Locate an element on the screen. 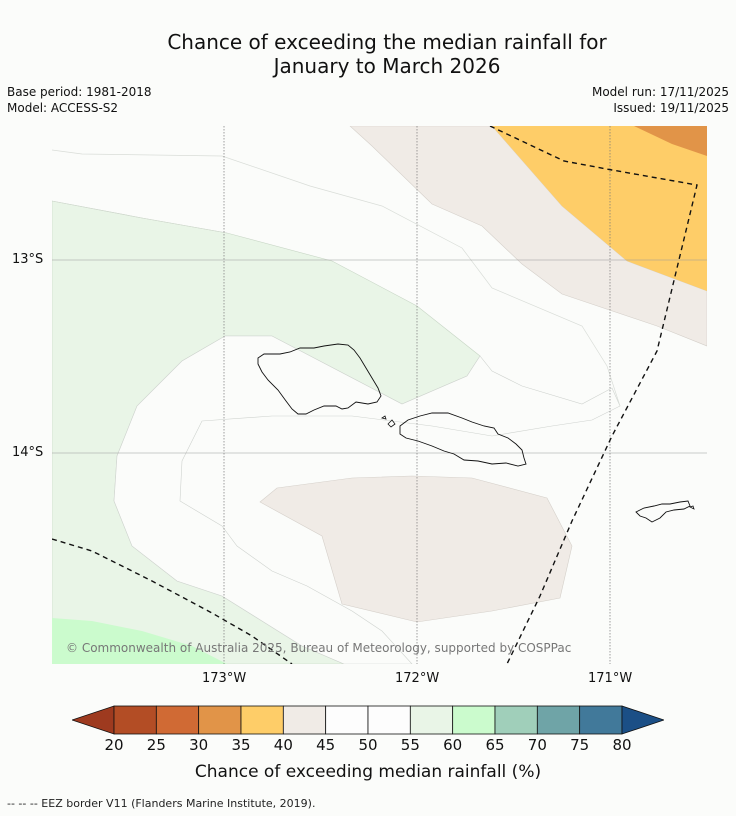 The height and width of the screenshot is (816, 736). colorbar-tick-label: 45 is located at coordinates (326, 745).